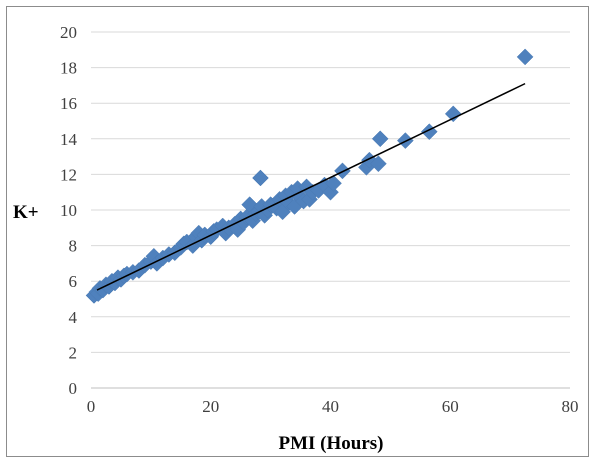 The width and height of the screenshot is (595, 463). What do you see at coordinates (68, 68) in the screenshot?
I see `y-tick-label: 18` at bounding box center [68, 68].